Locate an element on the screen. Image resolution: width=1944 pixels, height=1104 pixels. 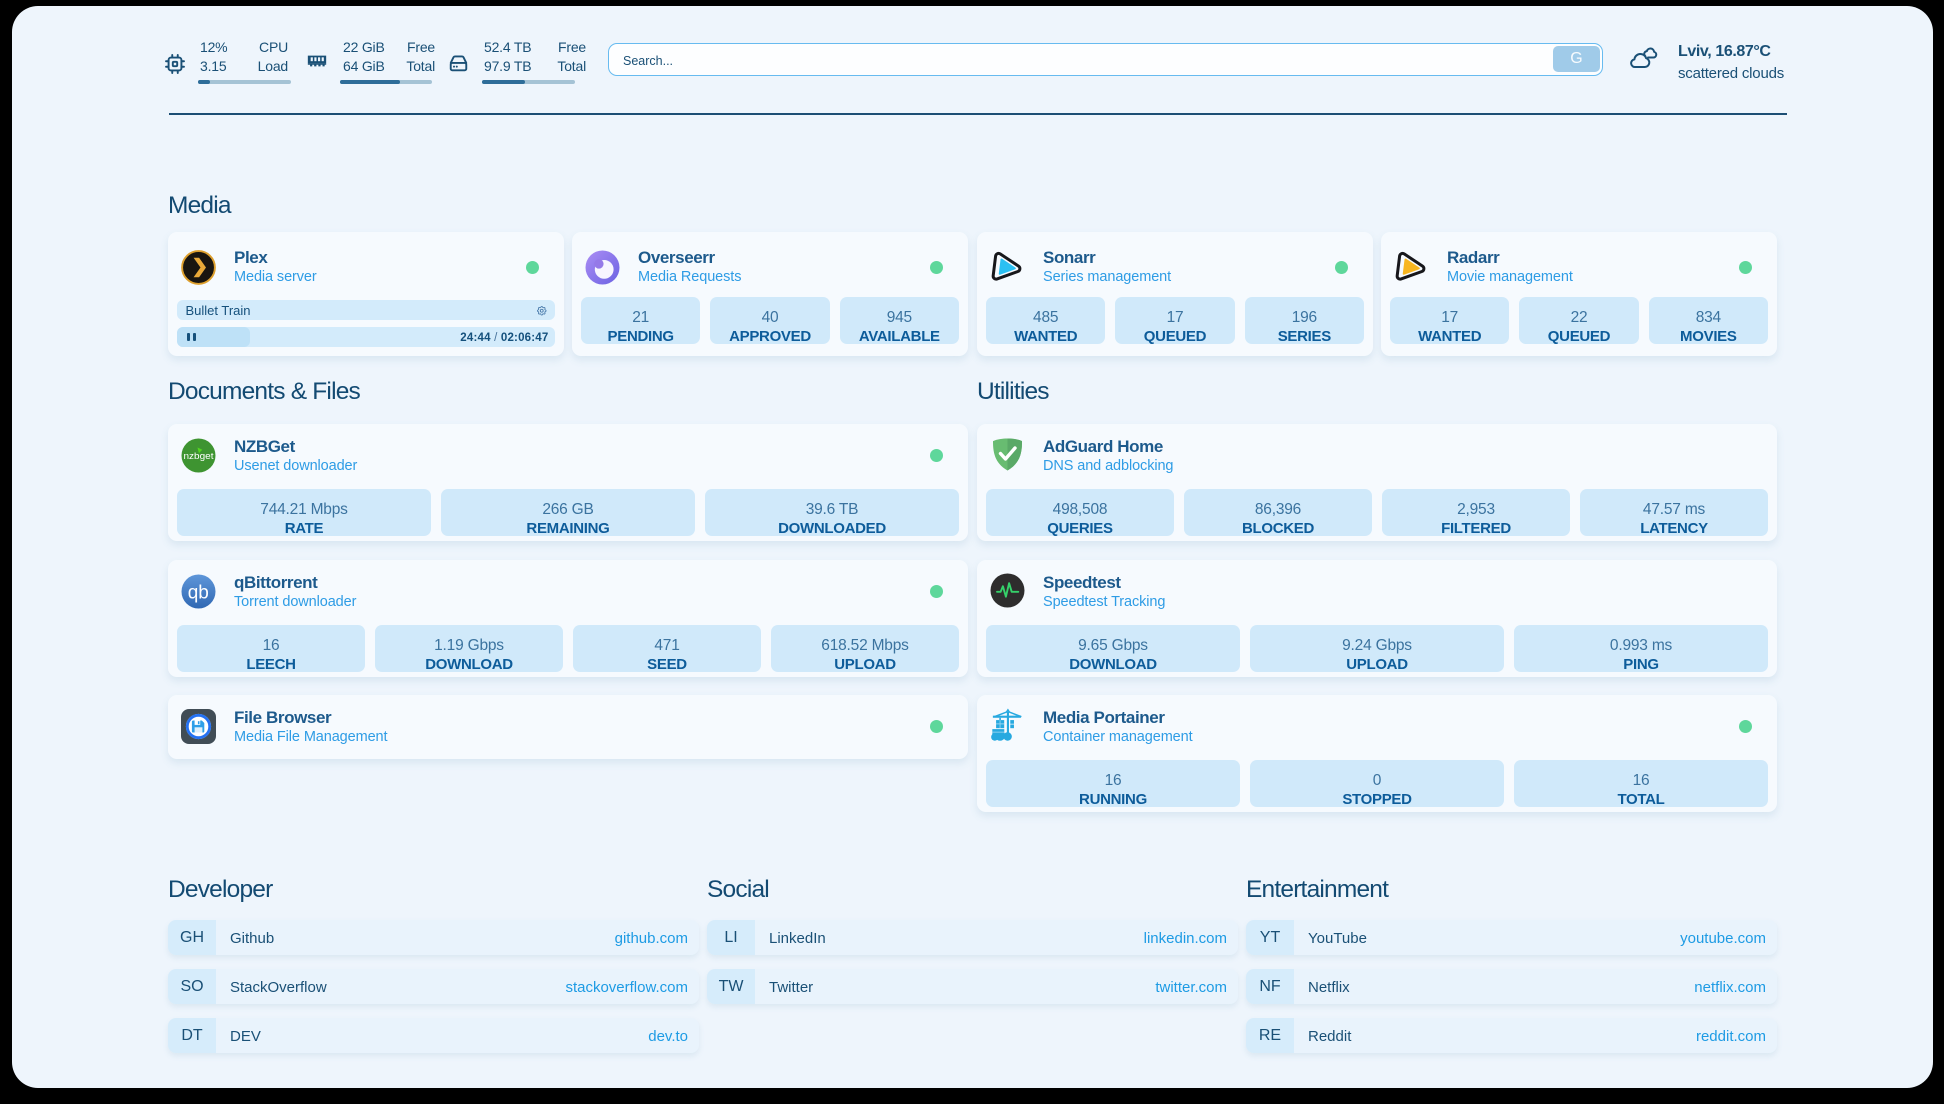
svg-text: nzbget is located at coordinates (199, 456).